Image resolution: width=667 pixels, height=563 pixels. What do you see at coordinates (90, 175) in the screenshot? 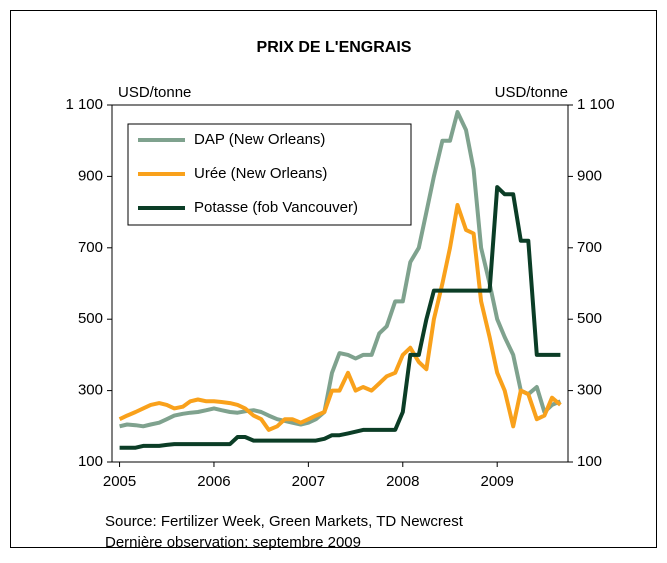
I see `y-tick-label: 900` at bounding box center [90, 175].